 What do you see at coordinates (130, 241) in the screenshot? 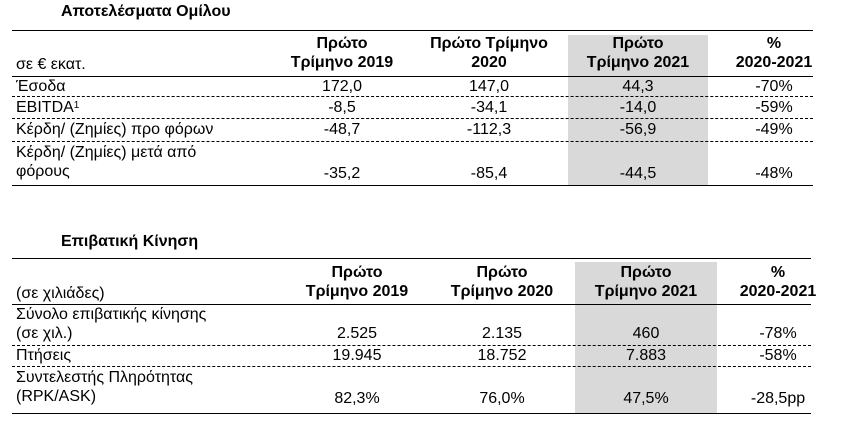
I see `passenger-traffic-title: Επιβατική Κίνηση` at bounding box center [130, 241].